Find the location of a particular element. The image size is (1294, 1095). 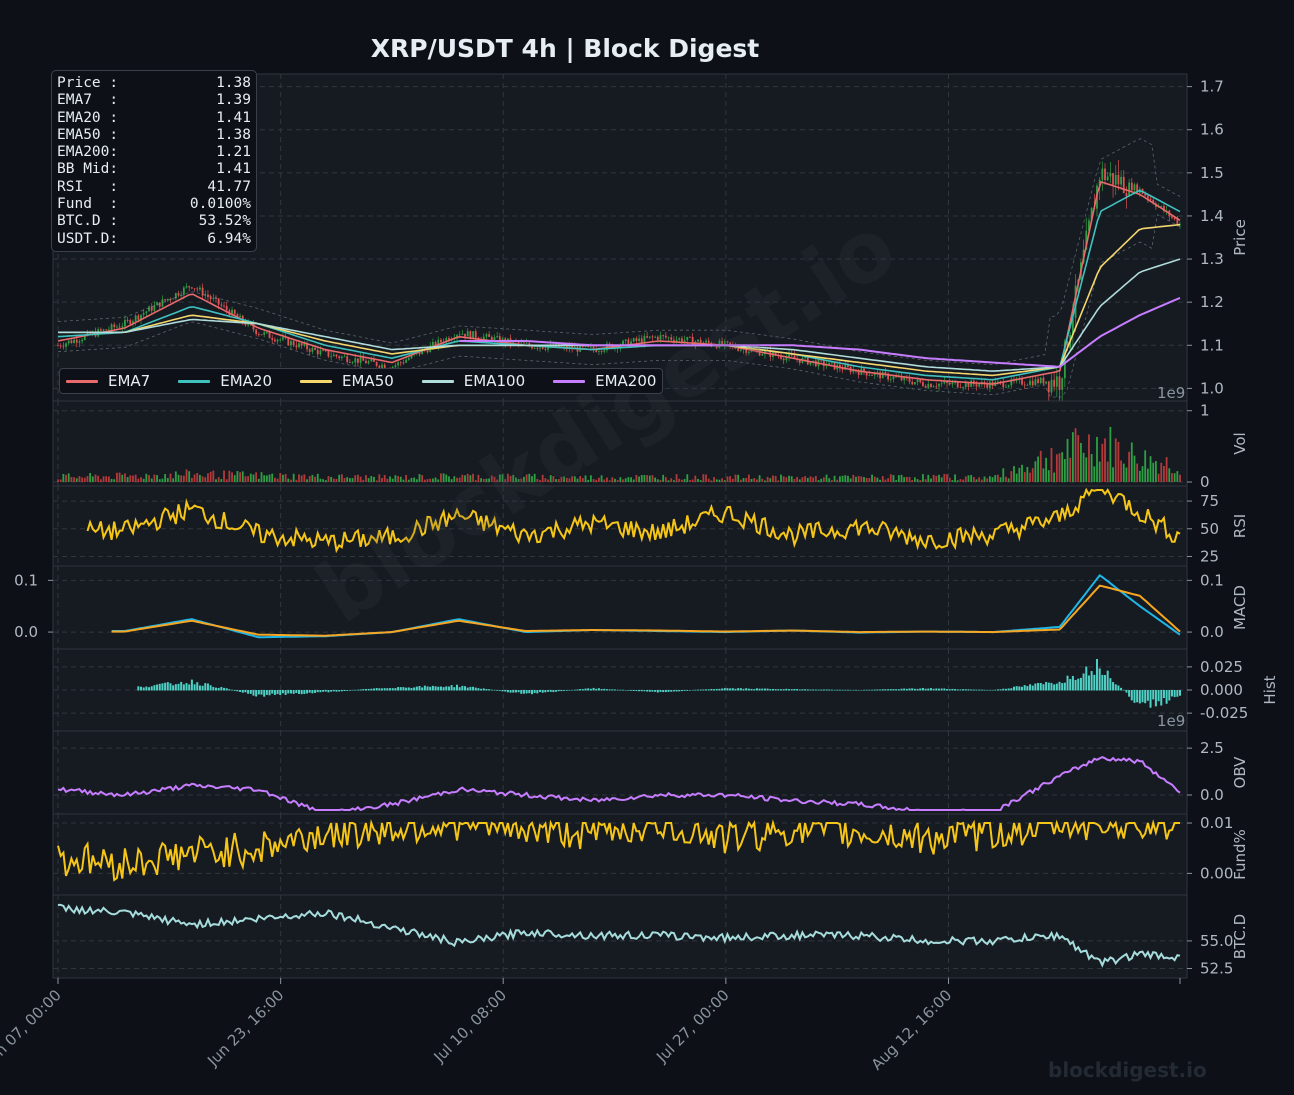

panel-frame is located at coordinates (620, 526).